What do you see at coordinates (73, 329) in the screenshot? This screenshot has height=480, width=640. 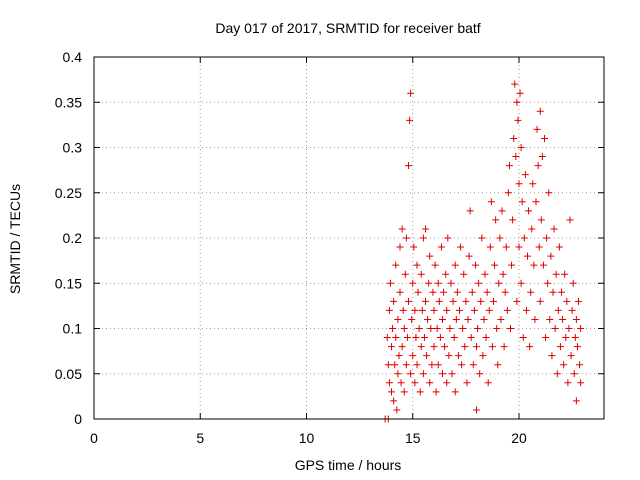 I see `y-tick-label: 0.1` at bounding box center [73, 329].